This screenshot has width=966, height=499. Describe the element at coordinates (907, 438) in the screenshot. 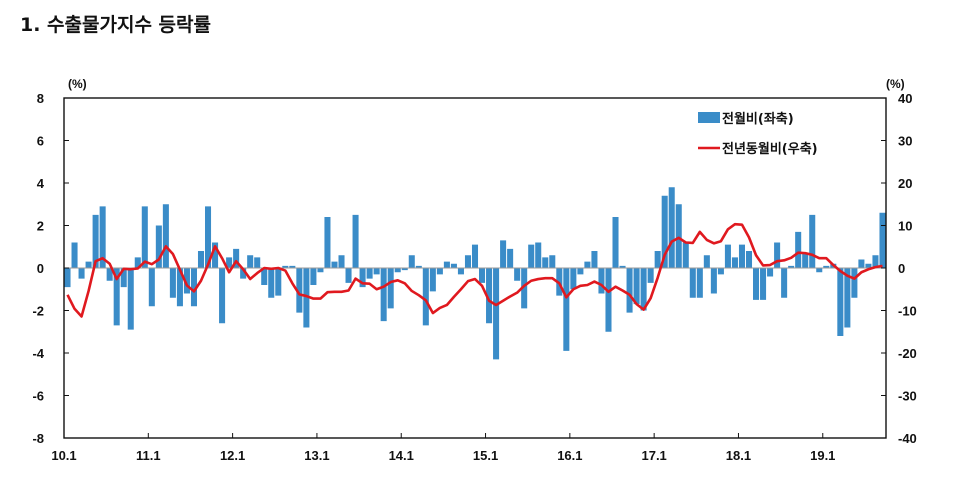

I see `right-tick-label: -40` at that location.